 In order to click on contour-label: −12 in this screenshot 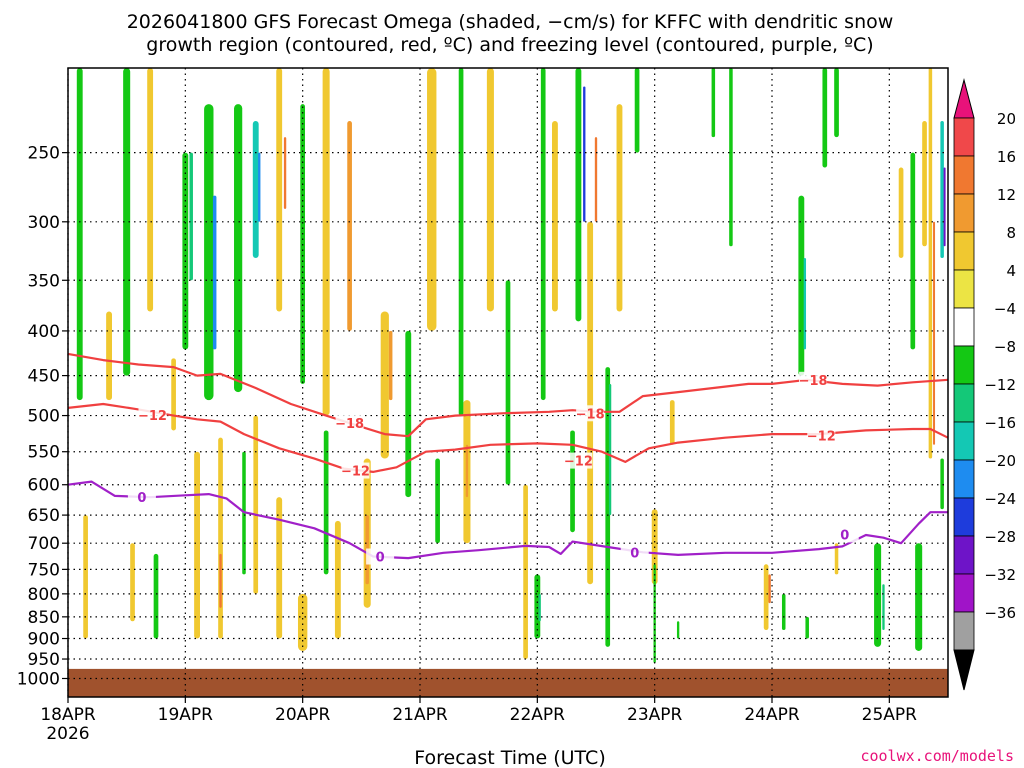, I will do `click(152, 416)`.